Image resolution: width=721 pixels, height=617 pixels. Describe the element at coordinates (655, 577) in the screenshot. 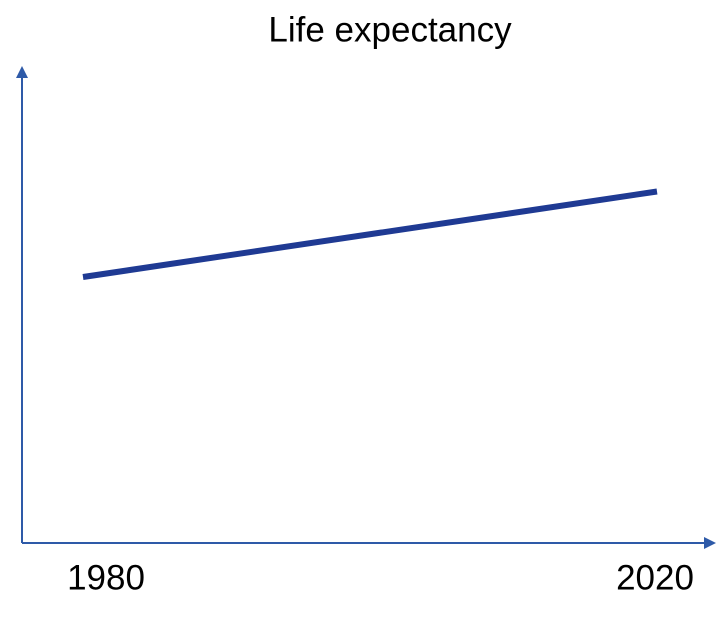

I see `x-tick-label: 2020` at that location.